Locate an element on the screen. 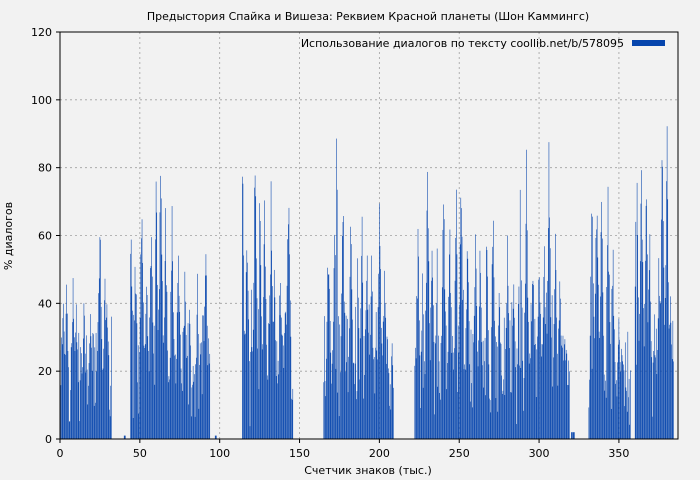  x-tick-label: 200 is located at coordinates (379, 453).